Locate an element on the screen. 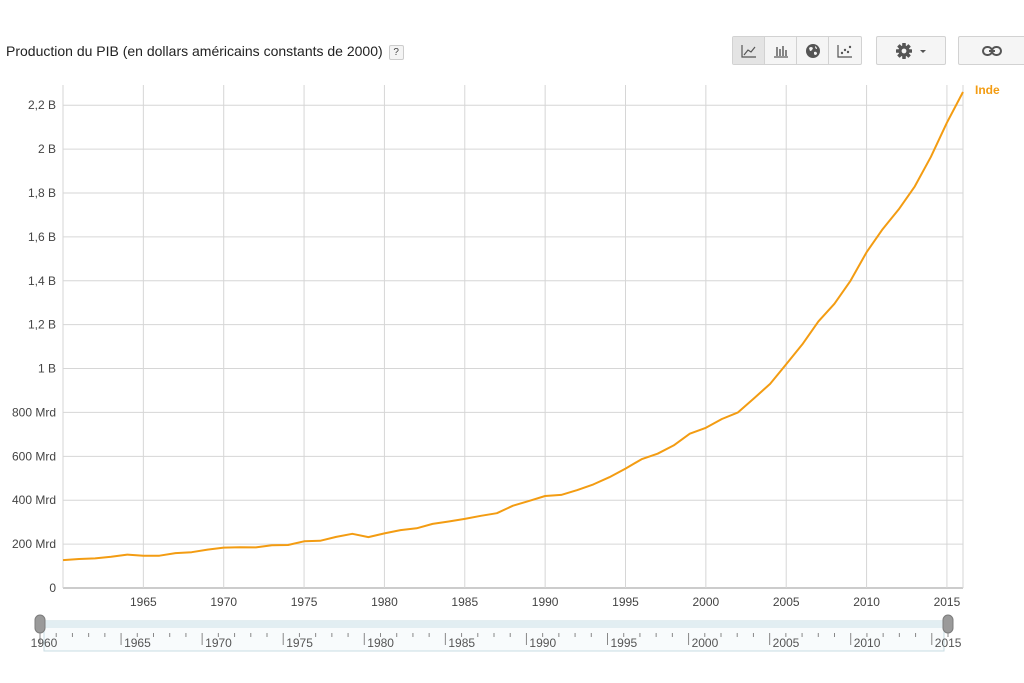  bar-chart-button is located at coordinates (781, 50).